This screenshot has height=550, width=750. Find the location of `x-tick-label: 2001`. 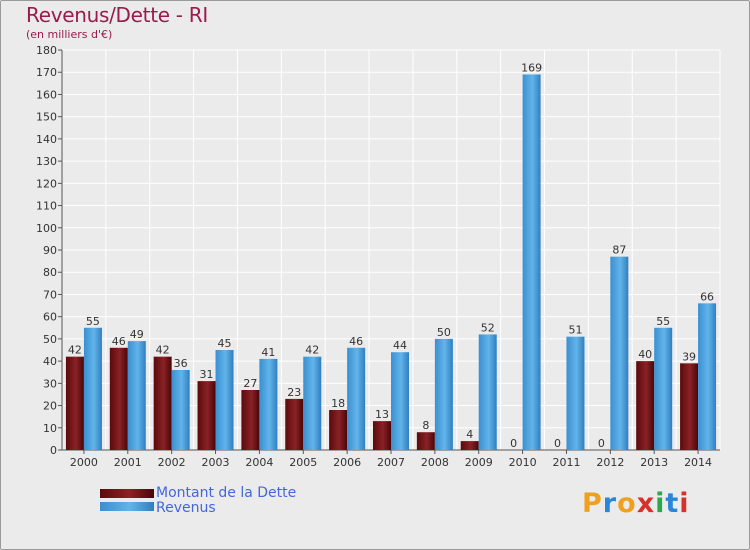

x-tick-label: 2001 is located at coordinates (128, 462).